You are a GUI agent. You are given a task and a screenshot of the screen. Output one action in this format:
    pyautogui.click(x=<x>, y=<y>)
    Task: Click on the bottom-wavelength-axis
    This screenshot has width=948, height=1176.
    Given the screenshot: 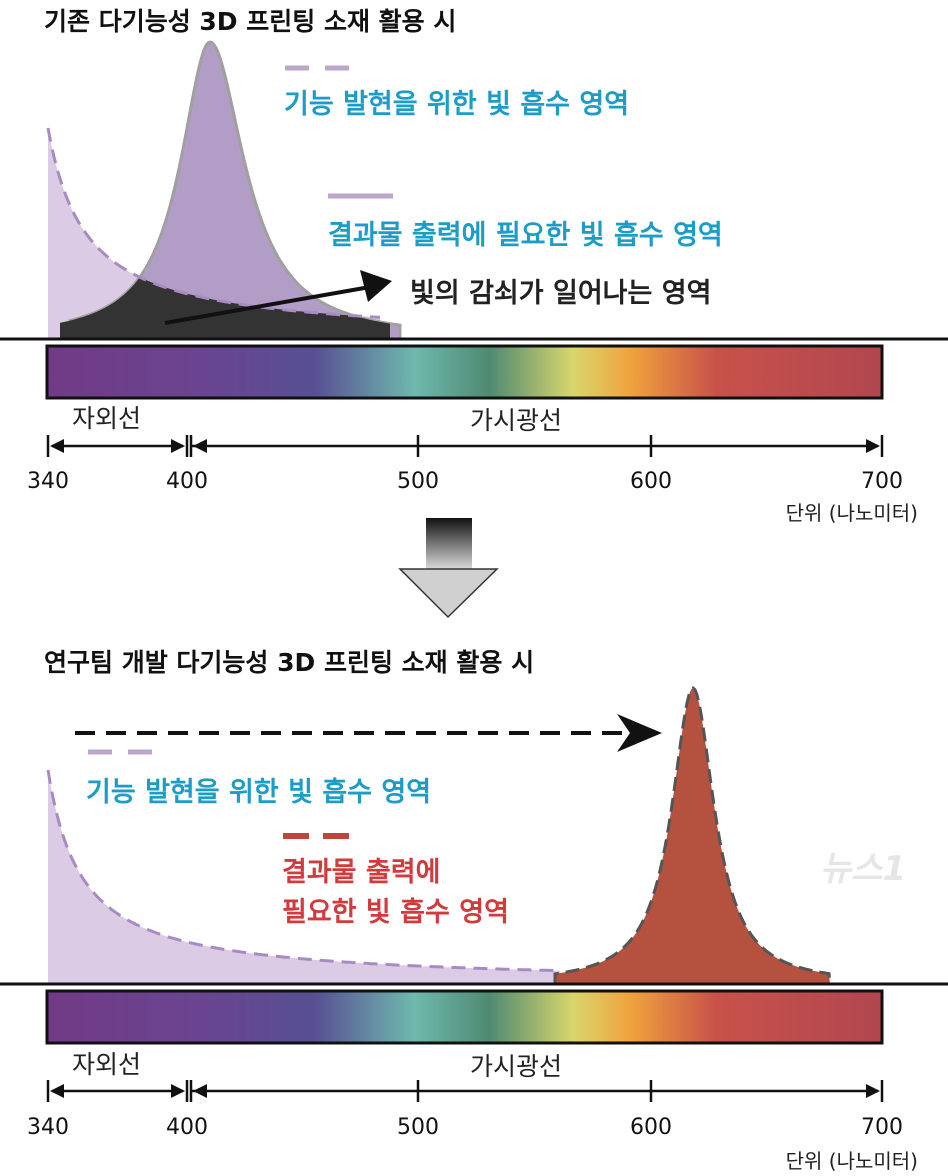 What is the action you would take?
    pyautogui.click(x=465, y=1091)
    